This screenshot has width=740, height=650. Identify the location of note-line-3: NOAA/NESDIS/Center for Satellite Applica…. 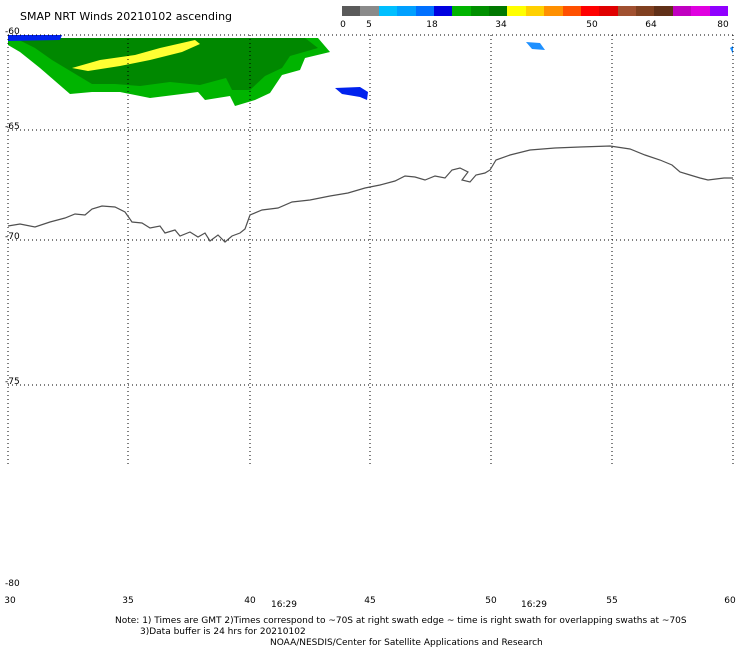
(406, 643).